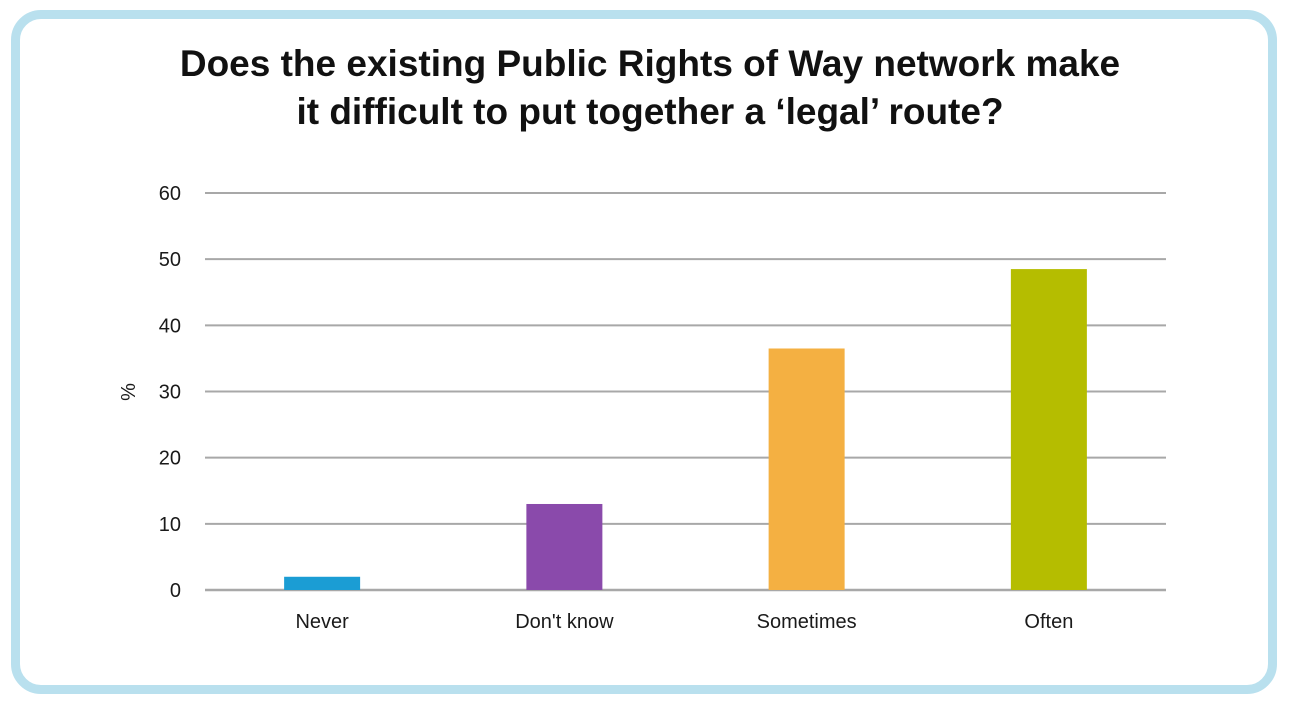  I want to click on bar-never, so click(322, 583).